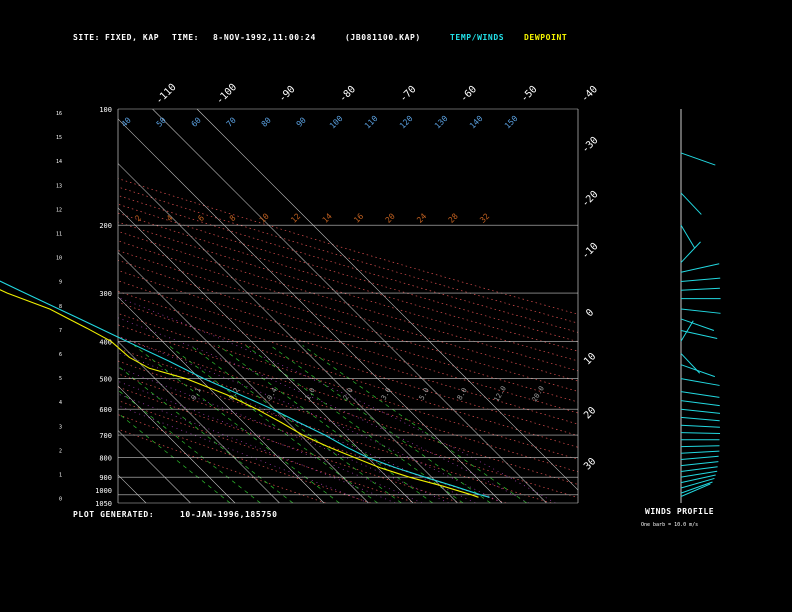  Describe the element at coordinates (170, 218) in the screenshot. I see `theta-label-row2: 4` at that location.